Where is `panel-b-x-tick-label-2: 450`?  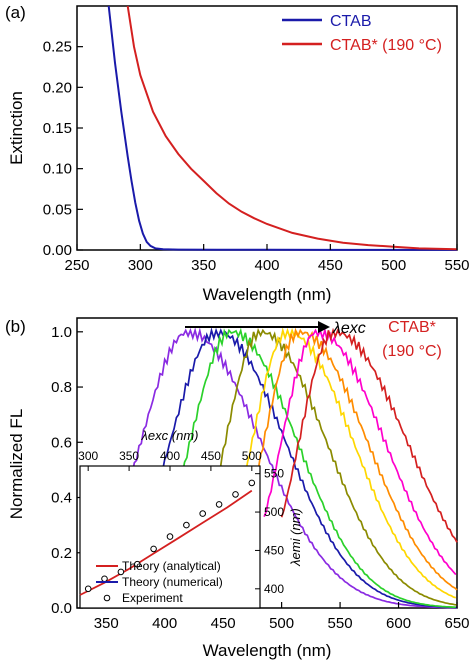 panel-b-x-tick-label-2: 450 is located at coordinates (223, 623).